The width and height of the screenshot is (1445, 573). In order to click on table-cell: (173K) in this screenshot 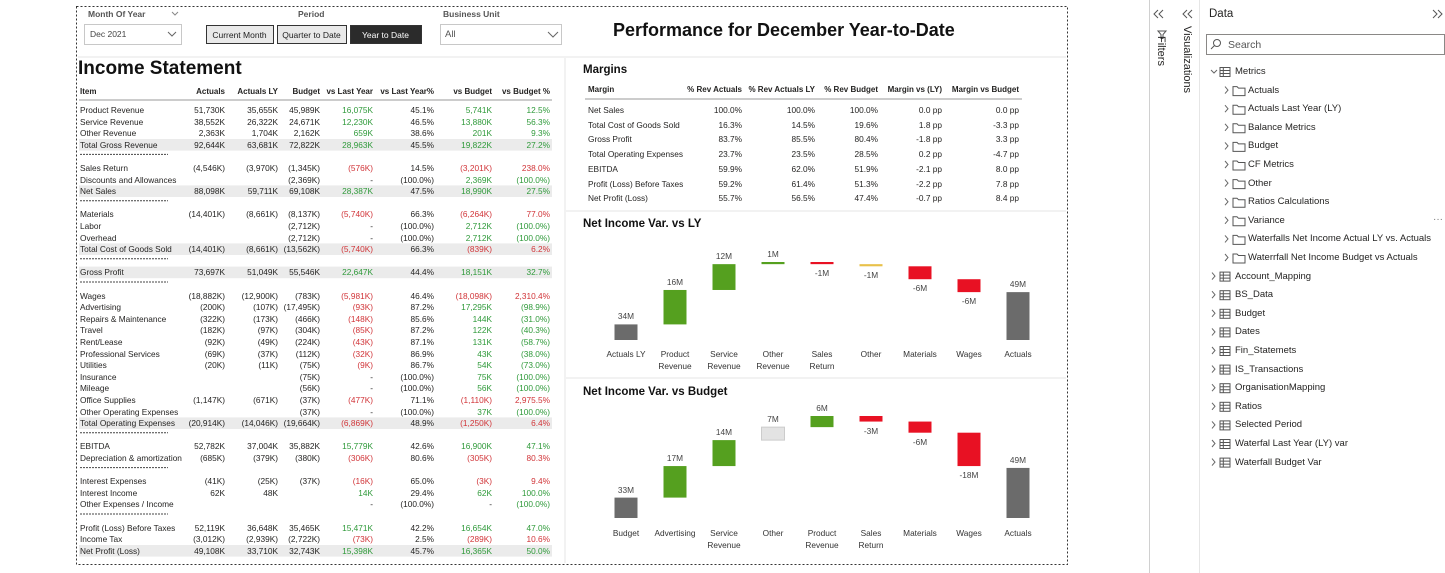, I will do `click(265, 318)`.